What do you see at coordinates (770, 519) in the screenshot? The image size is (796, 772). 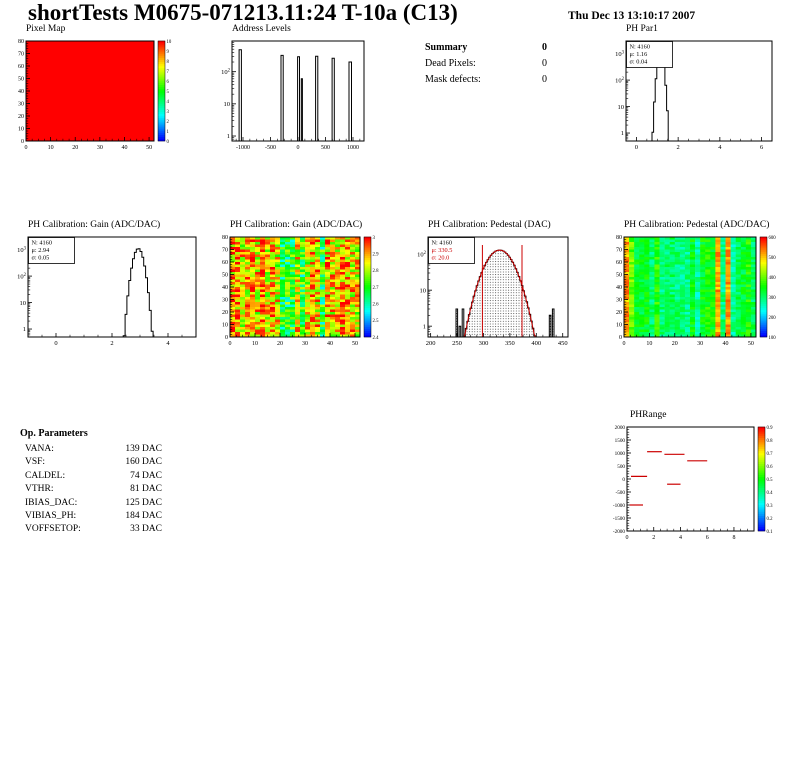 I see `svg-text: 0.2` at bounding box center [770, 519].